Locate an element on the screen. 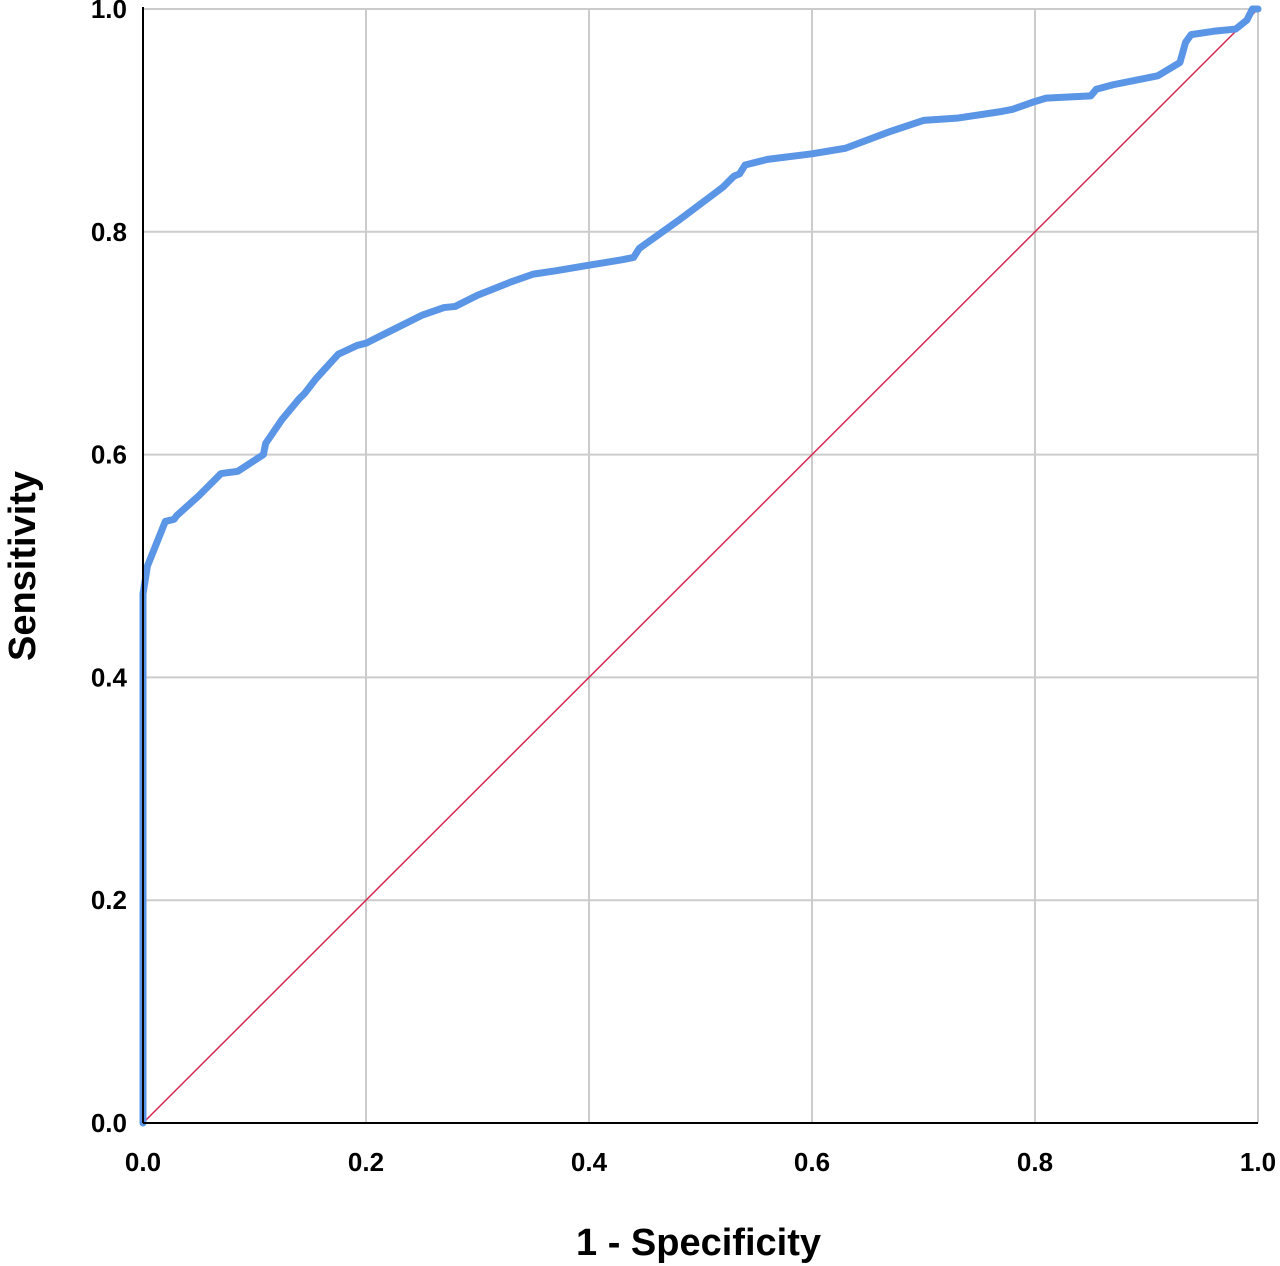  y-tick-label-3: 0.6 is located at coordinates (109, 455).